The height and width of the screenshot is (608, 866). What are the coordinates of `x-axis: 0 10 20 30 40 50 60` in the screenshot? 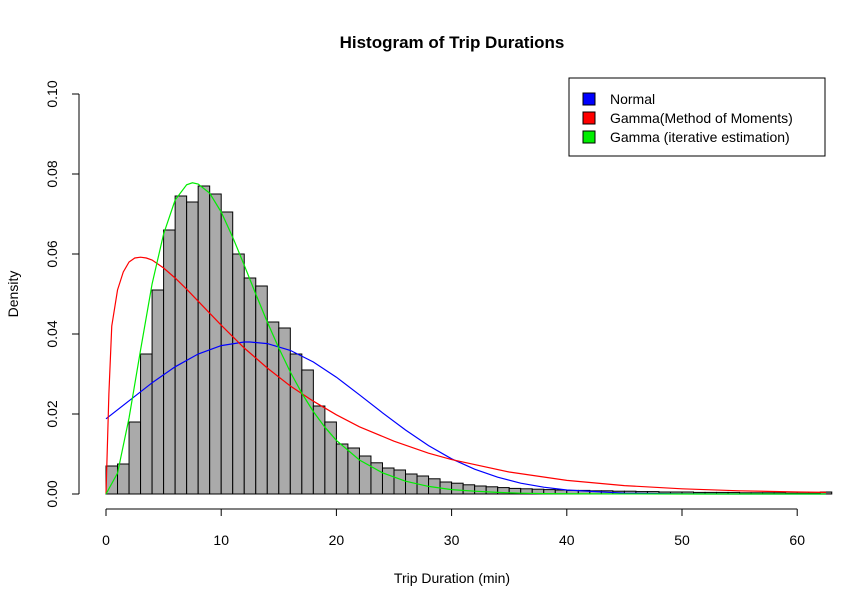 It's located at (453, 528).